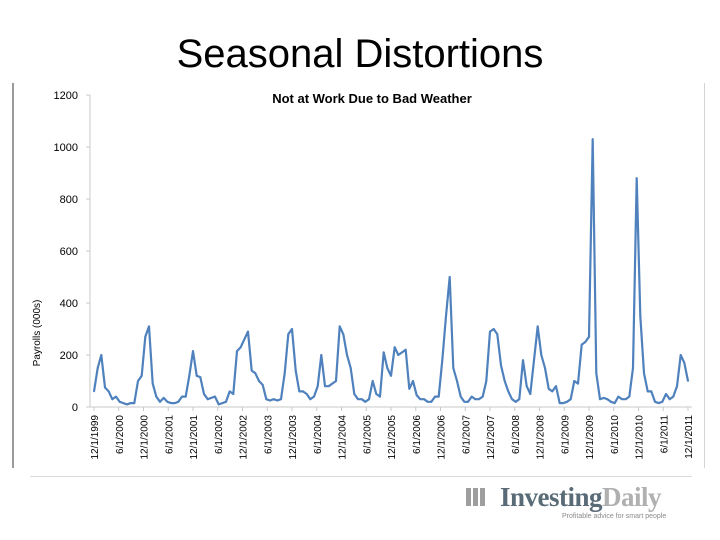 The height and width of the screenshot is (540, 720). Describe the element at coordinates (343, 437) in the screenshot. I see `x-tick-label: 12/1/2004` at that location.